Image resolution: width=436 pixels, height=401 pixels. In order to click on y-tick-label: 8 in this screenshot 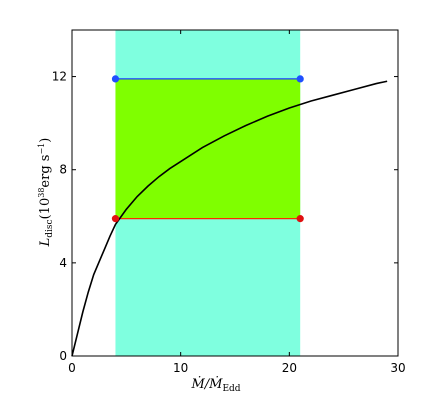, I will do `click(63, 170)`.